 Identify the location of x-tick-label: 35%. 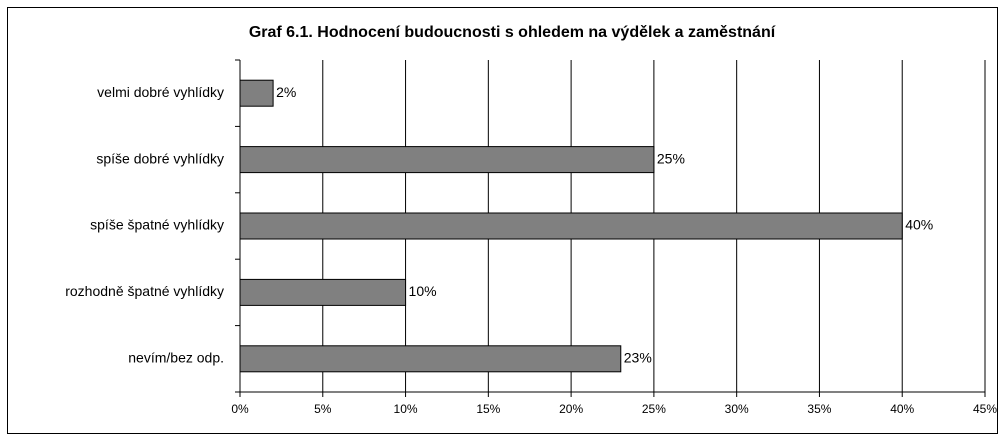
(819, 409).